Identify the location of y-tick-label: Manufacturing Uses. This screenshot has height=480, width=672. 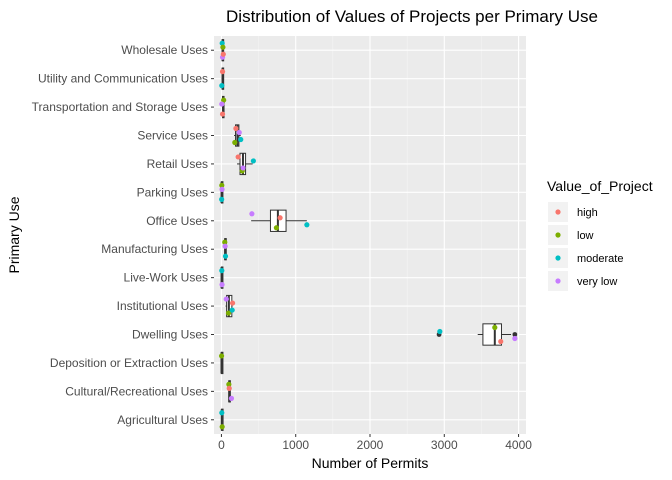
(154, 249).